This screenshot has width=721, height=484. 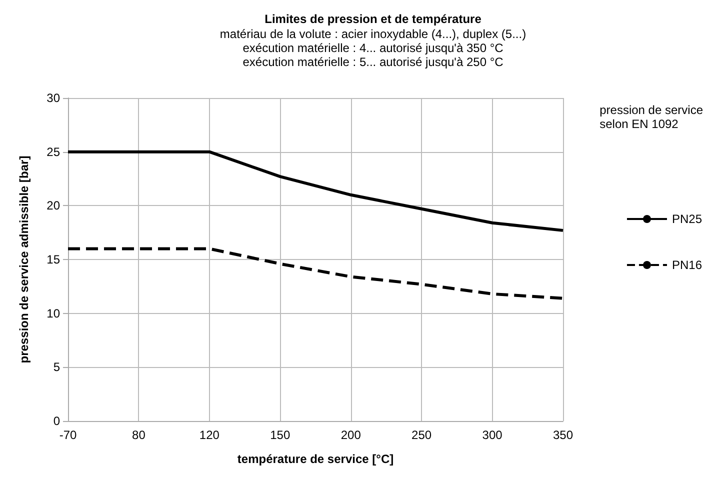 What do you see at coordinates (351, 435) in the screenshot?
I see `x-tick-label: 200` at bounding box center [351, 435].